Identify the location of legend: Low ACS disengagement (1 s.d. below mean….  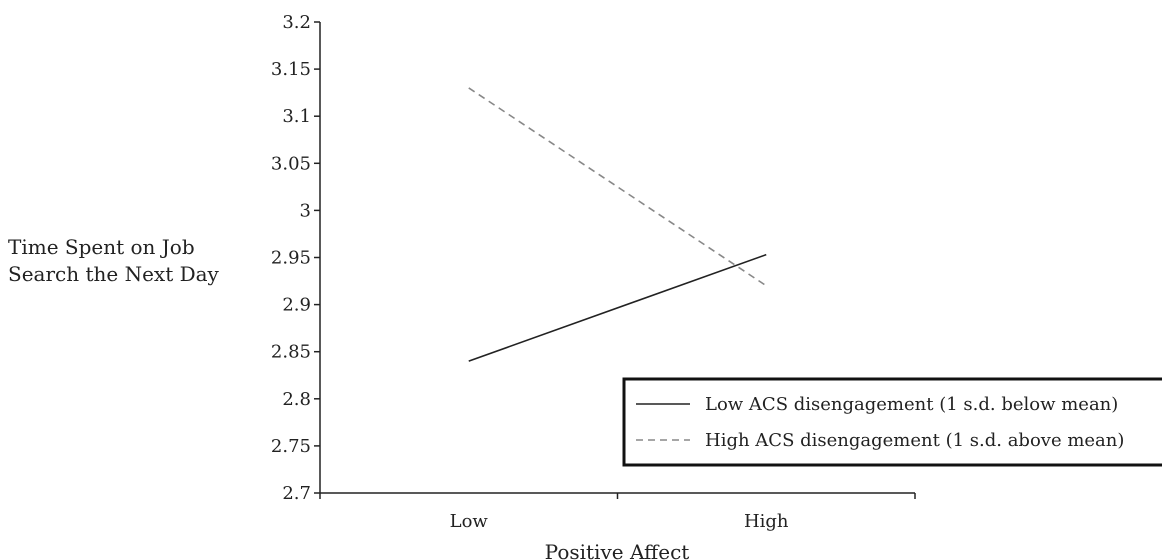
(892, 422).